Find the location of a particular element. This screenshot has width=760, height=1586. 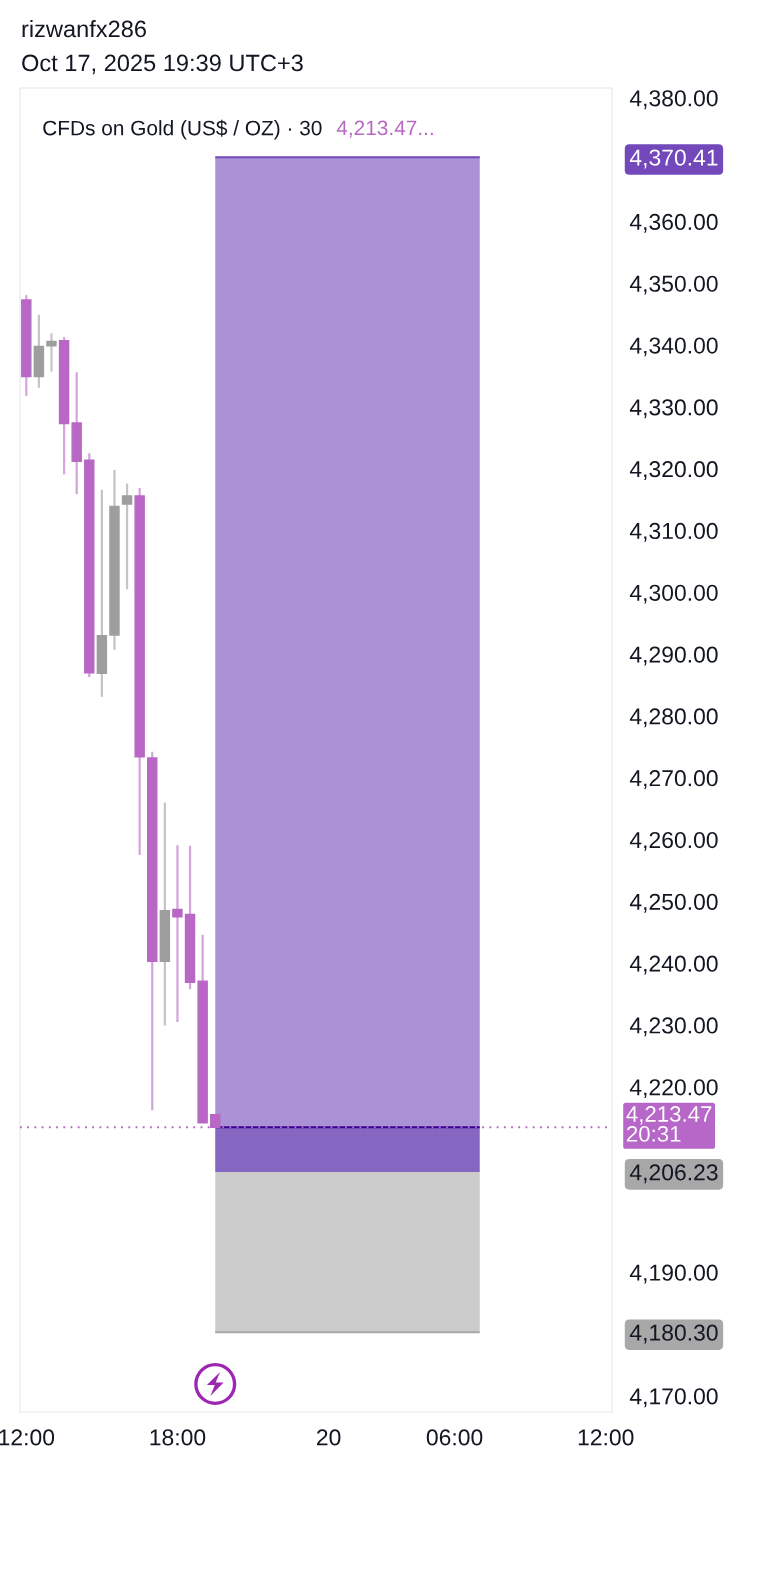

y-tick-label: 4,300.00 is located at coordinates (673, 594).